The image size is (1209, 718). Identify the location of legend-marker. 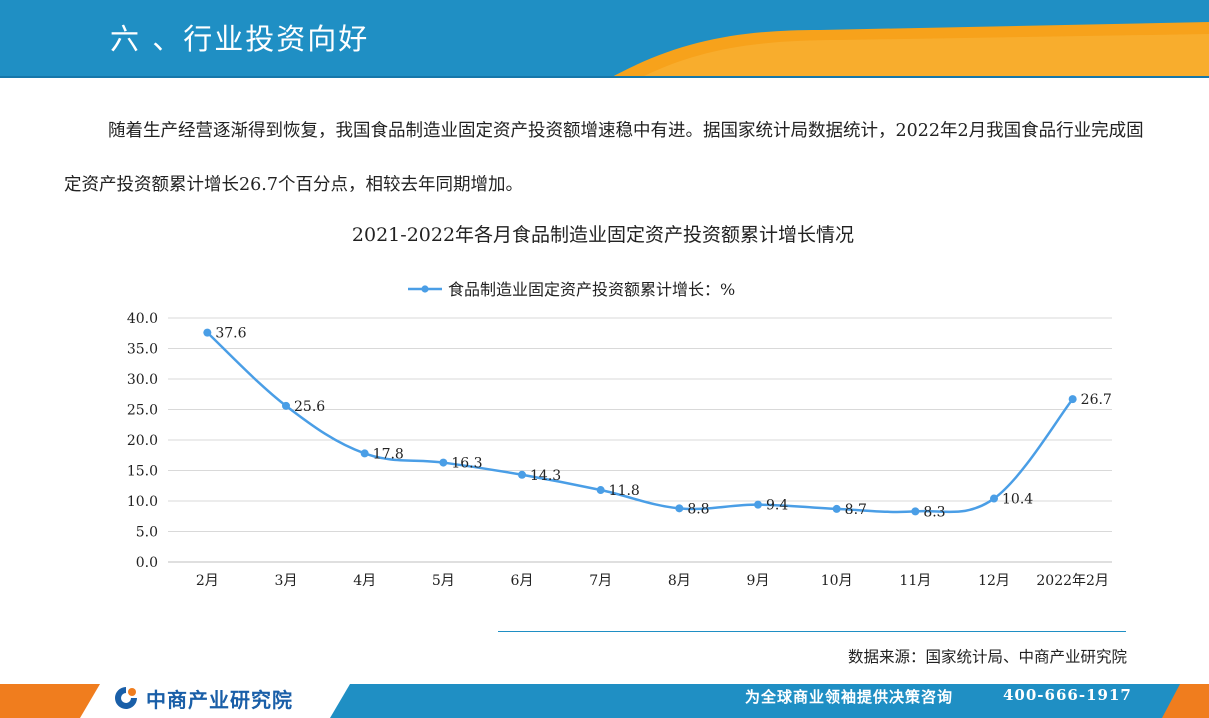
(425, 289).